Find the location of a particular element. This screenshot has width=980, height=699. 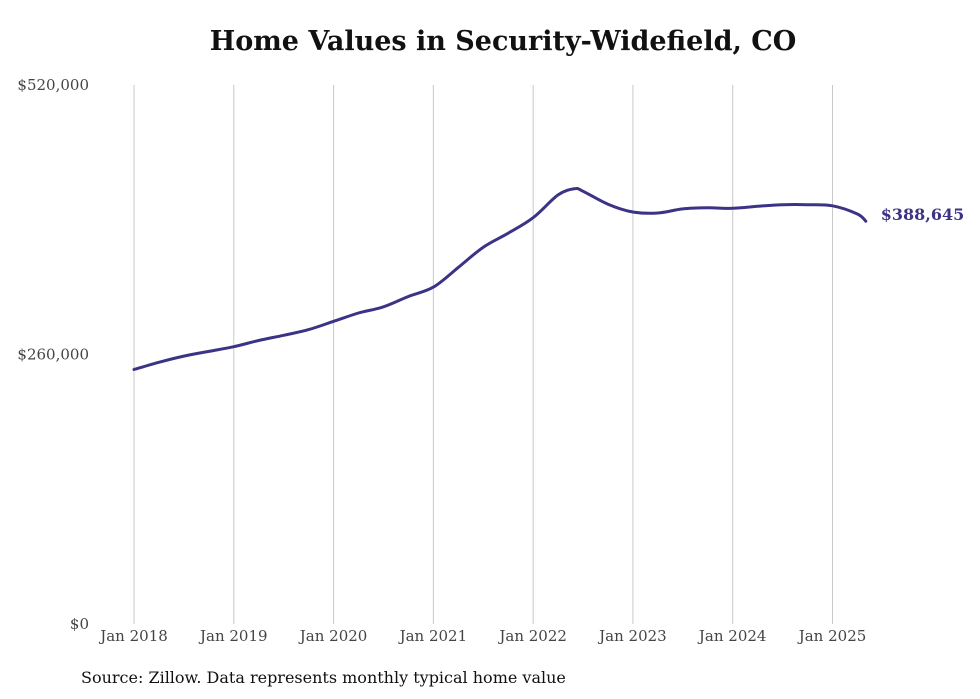

chart-title: Home Values in Security-Widefield, CO is located at coordinates (503, 41).